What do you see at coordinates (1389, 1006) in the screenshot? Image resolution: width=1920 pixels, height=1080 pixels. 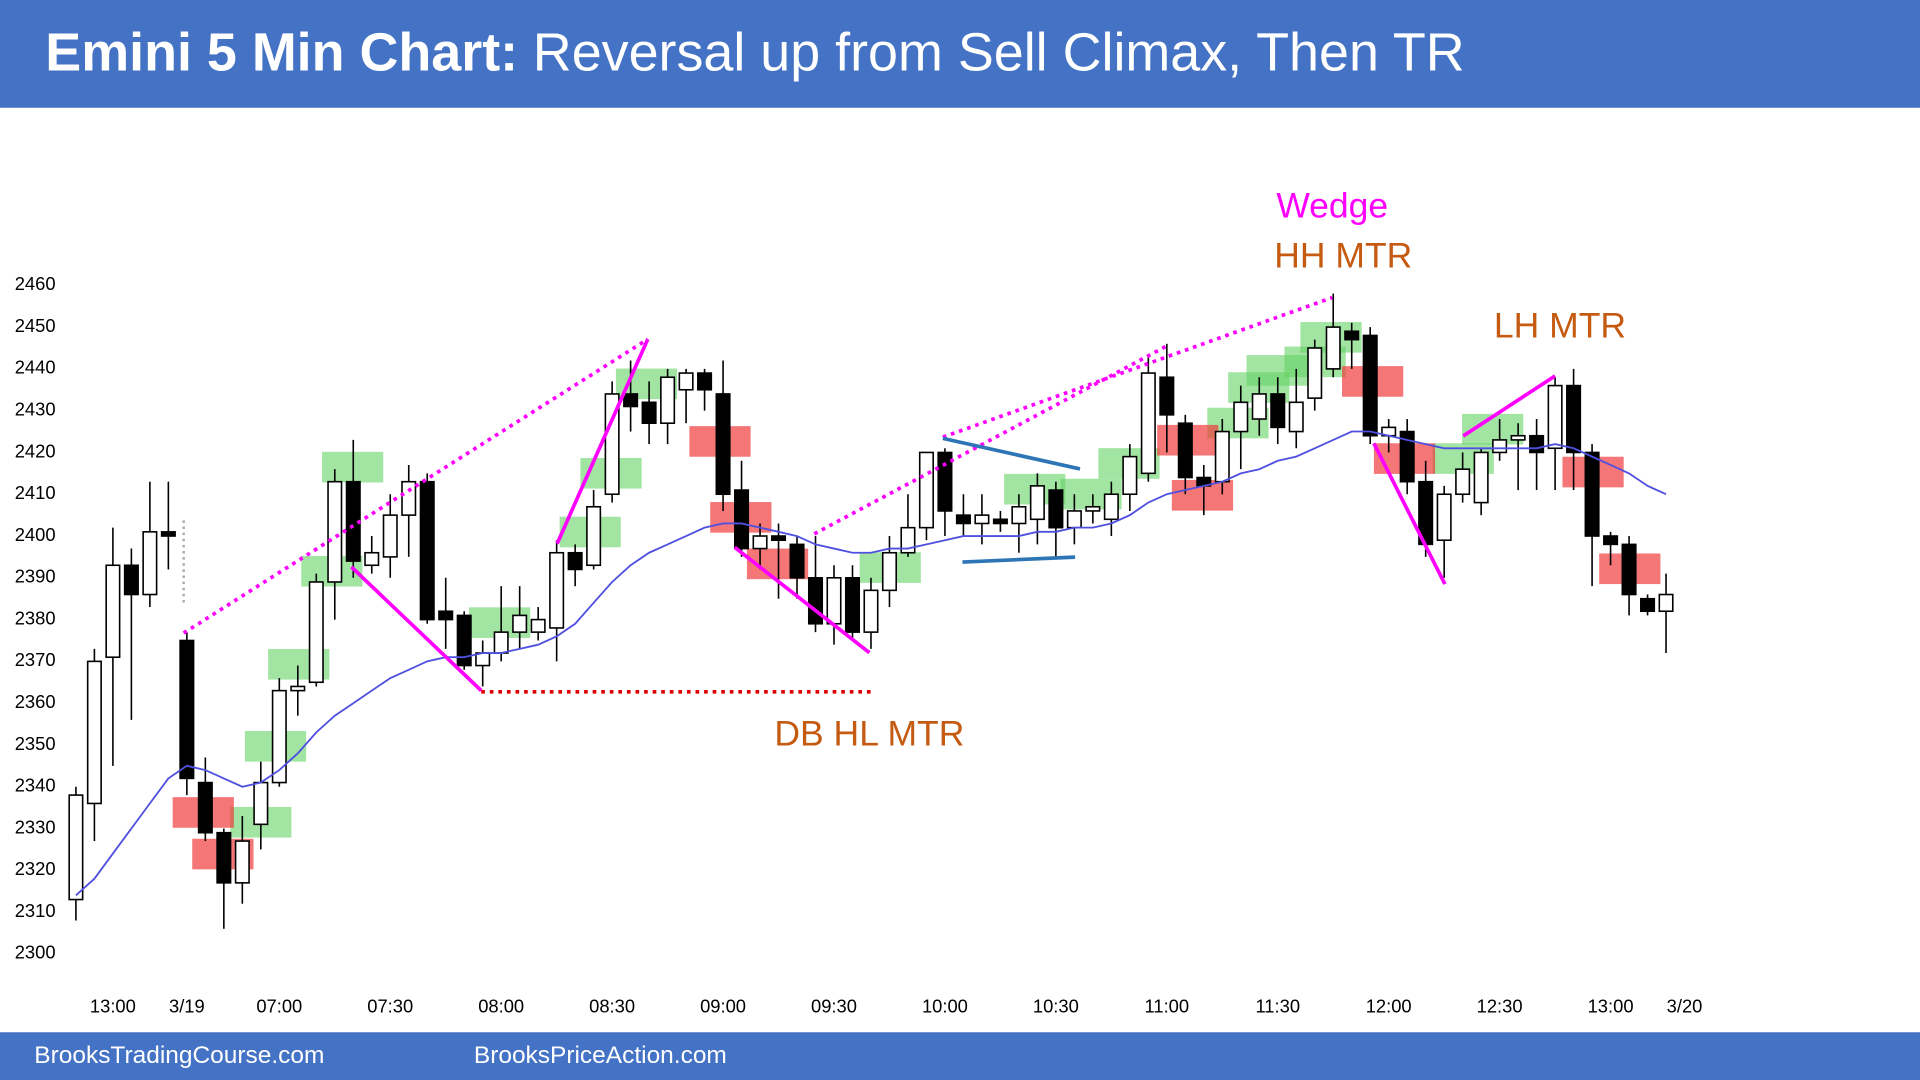 I see `x-tick-label: 12:00` at bounding box center [1389, 1006].